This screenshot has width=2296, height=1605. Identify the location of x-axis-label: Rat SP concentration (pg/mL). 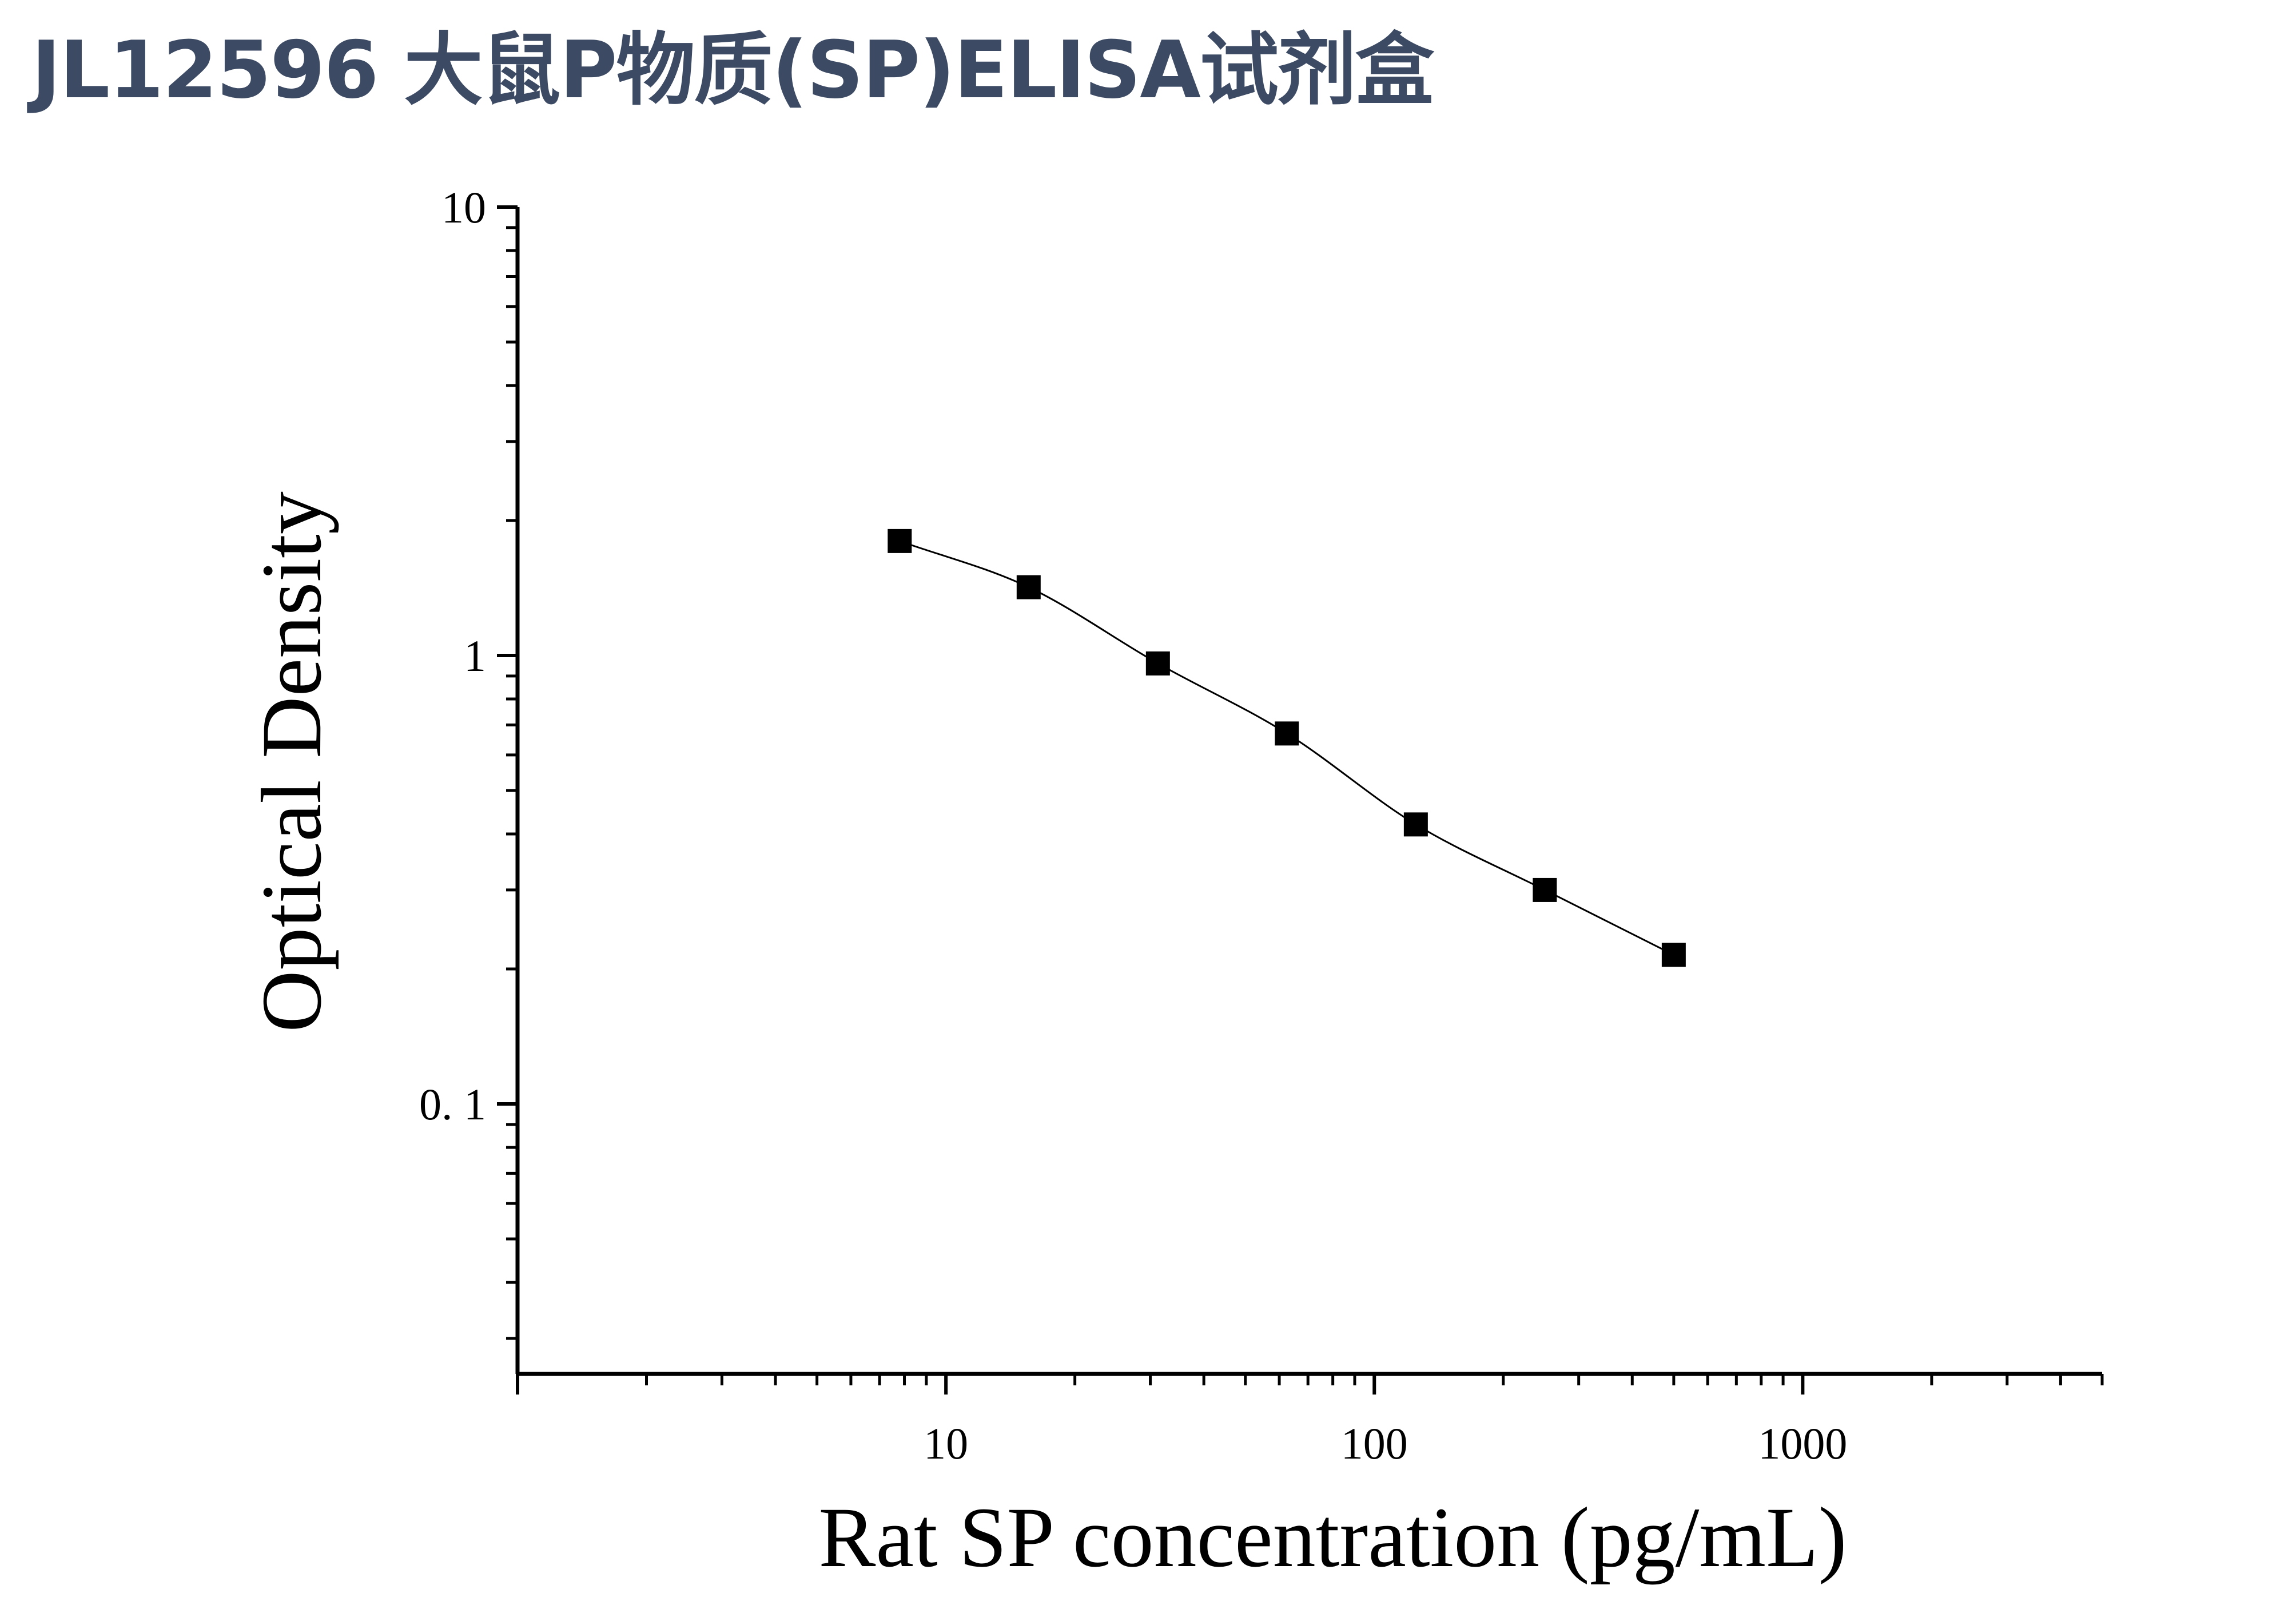
(1332, 1537).